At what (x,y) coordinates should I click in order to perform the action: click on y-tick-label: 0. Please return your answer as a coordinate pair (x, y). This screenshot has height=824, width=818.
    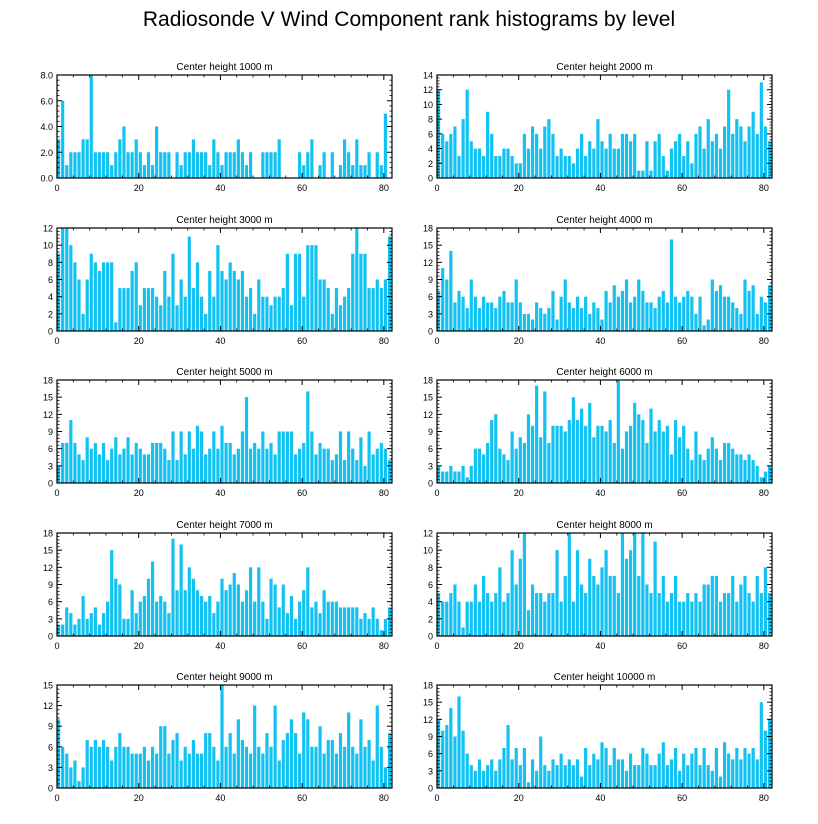
    Looking at the image, I should click on (50, 332).